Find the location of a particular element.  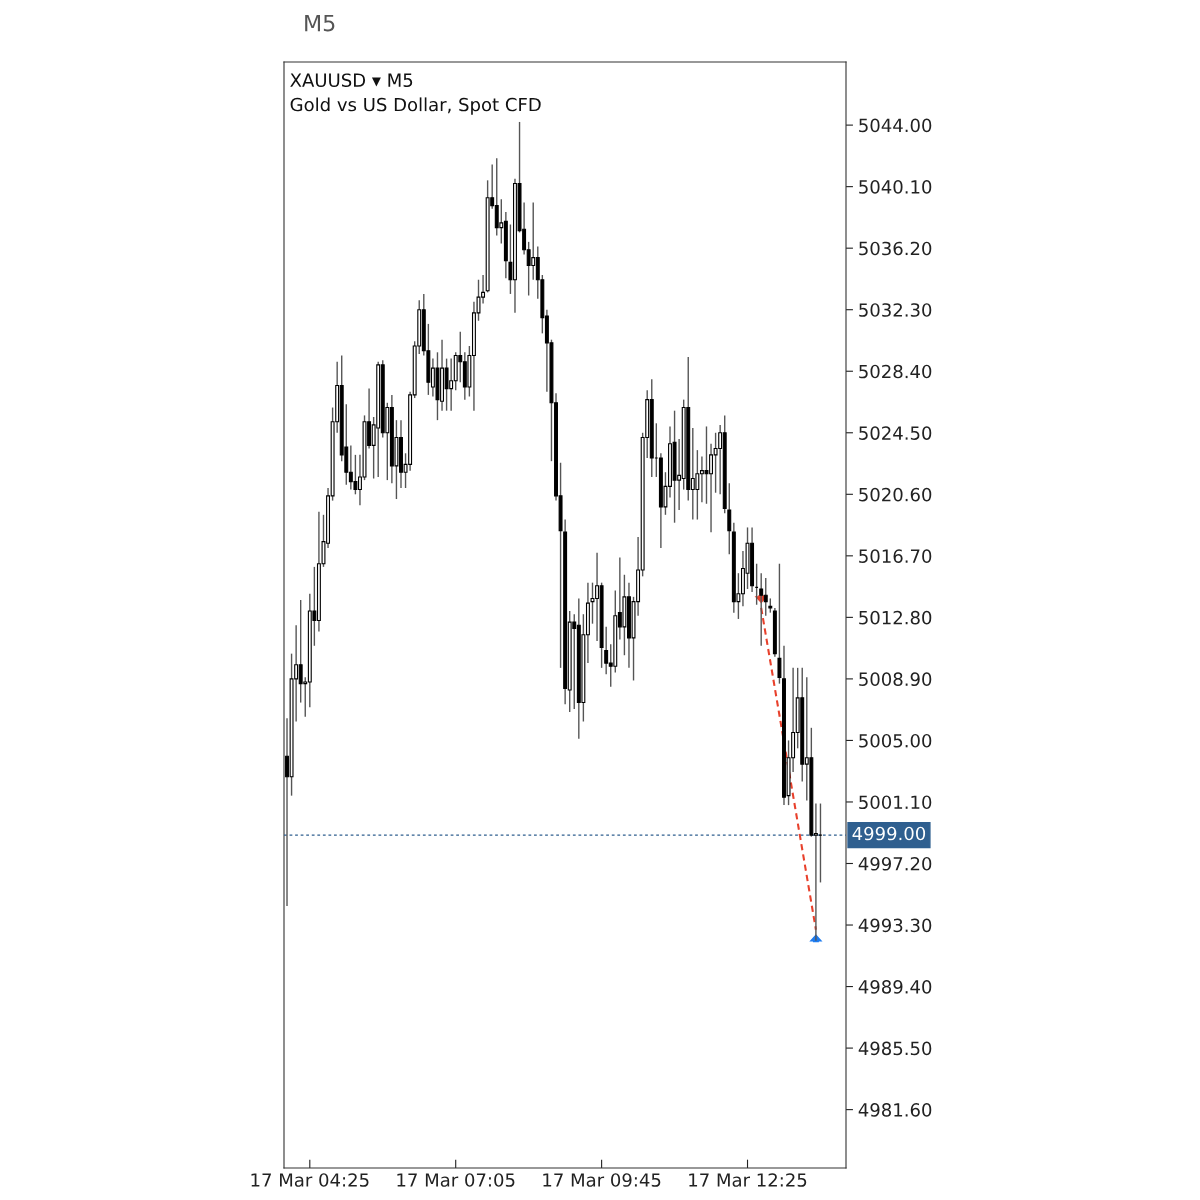

y-tick-label: 5028.40 is located at coordinates (895, 371).